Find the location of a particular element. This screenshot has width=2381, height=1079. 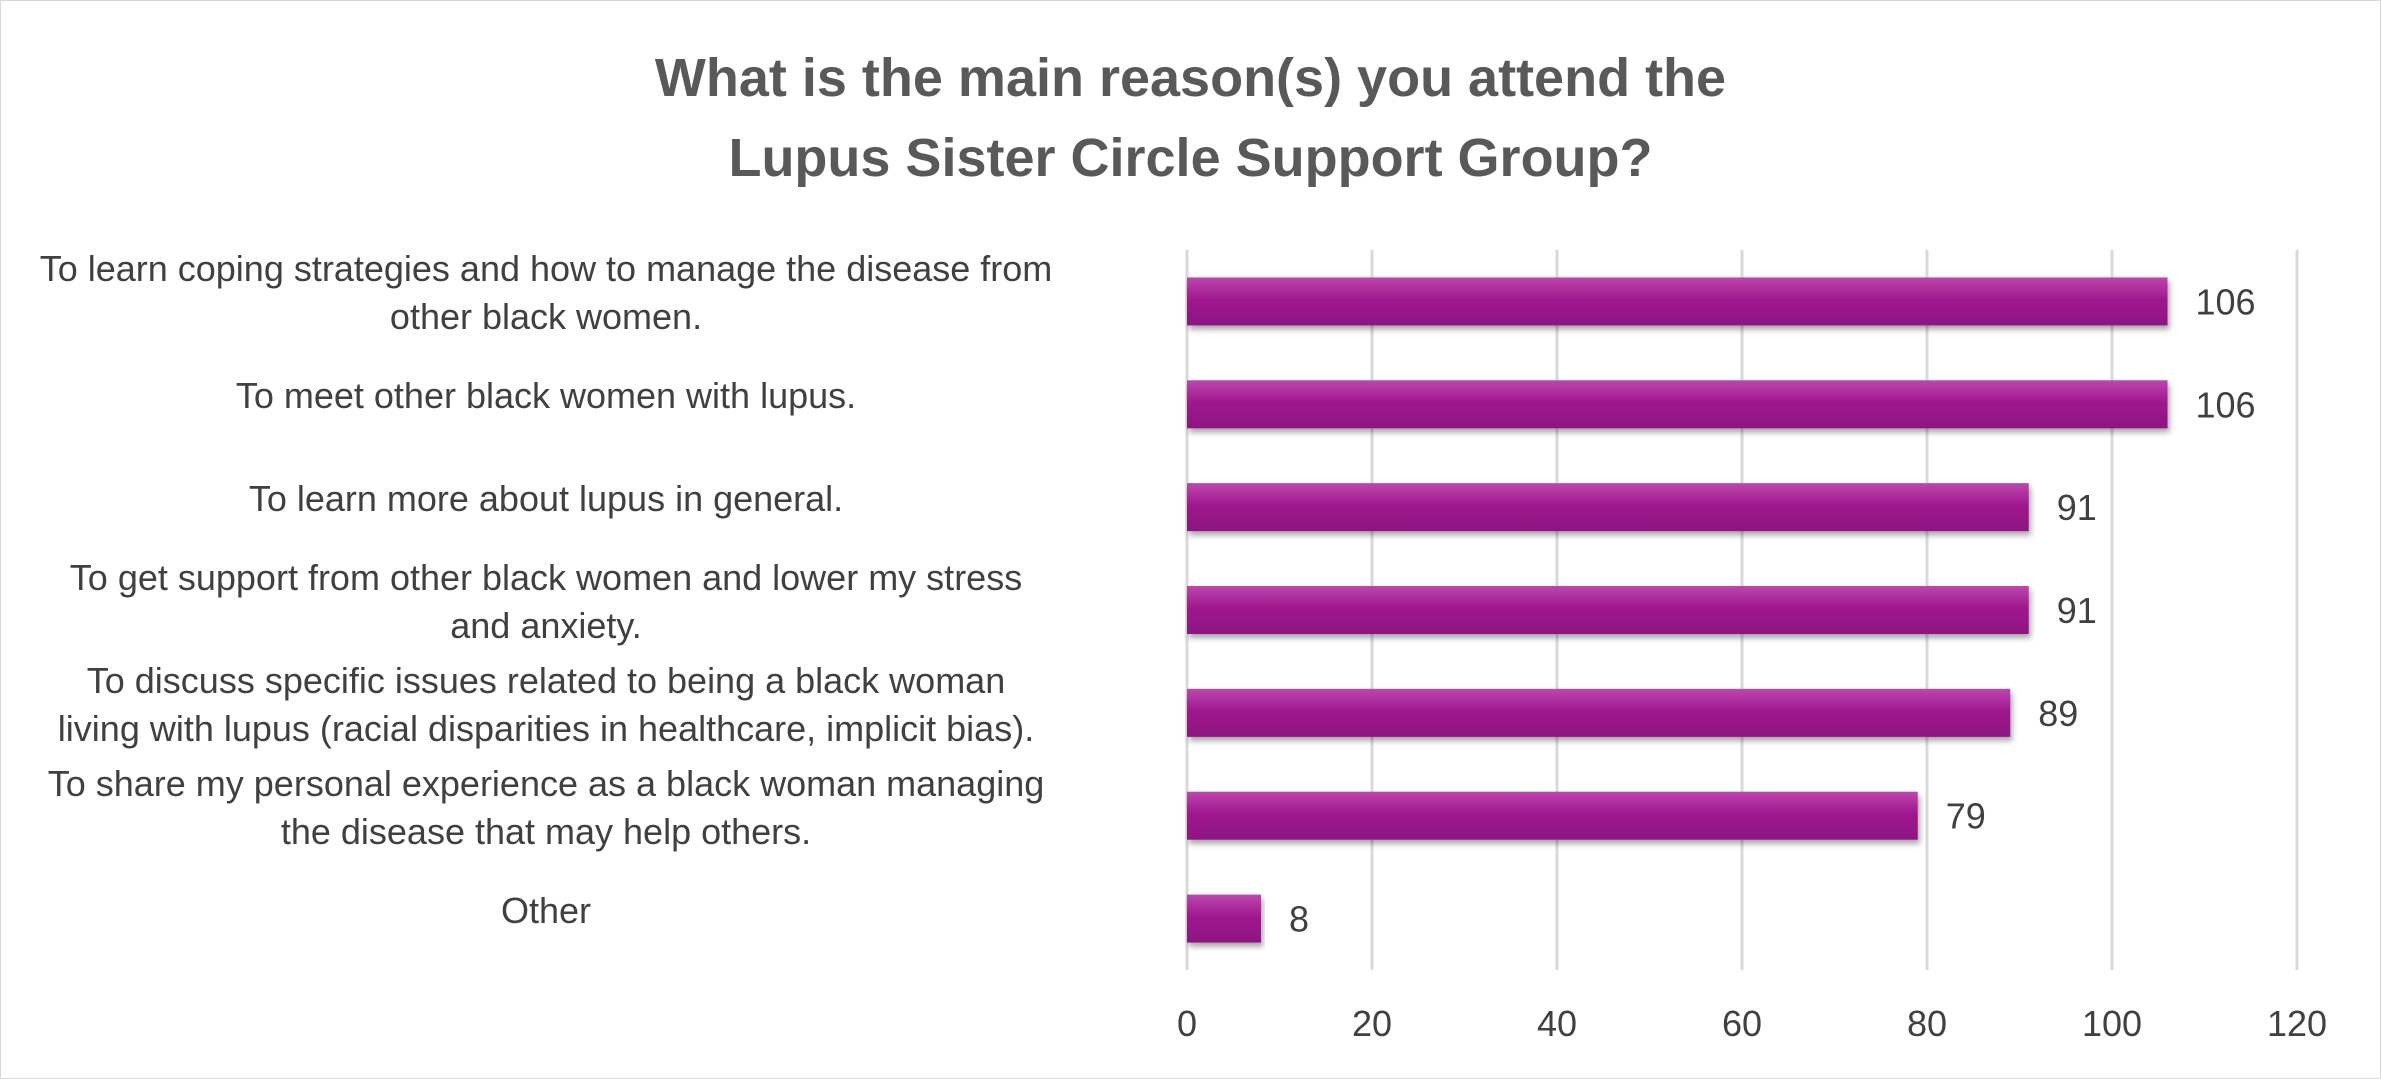

x-tick-label: 80 is located at coordinates (1927, 1023).